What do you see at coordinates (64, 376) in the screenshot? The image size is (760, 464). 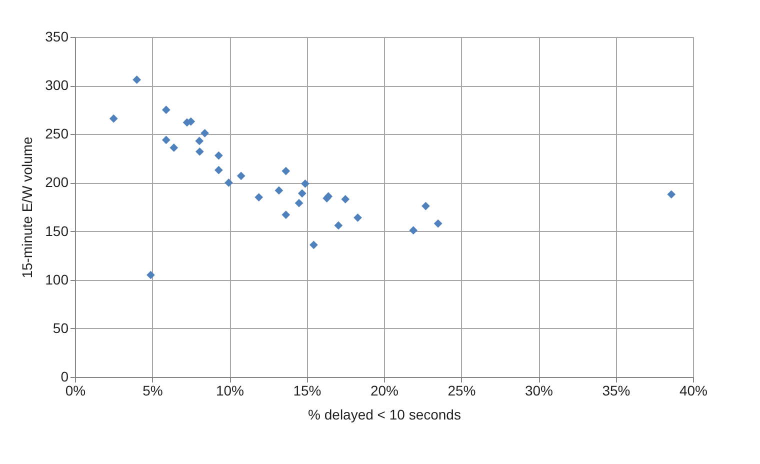 I see `y-tick-label: 0` at bounding box center [64, 376].